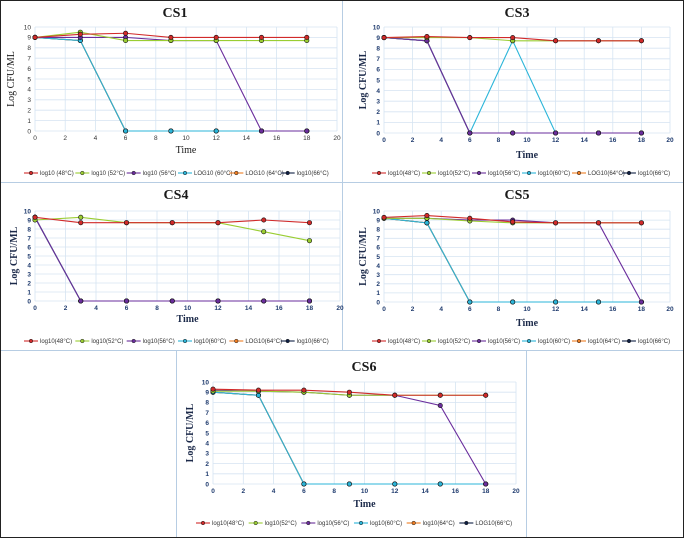 The image size is (684, 538). I want to click on legend-label: LOG10(64°C), so click(606, 174).